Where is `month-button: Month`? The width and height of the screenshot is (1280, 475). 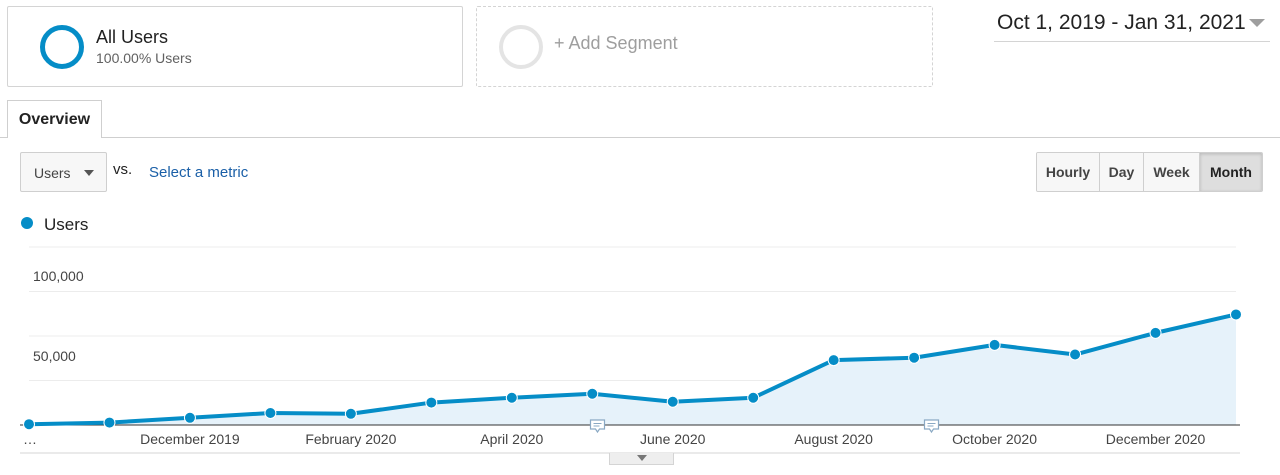 month-button: Month is located at coordinates (1231, 172).